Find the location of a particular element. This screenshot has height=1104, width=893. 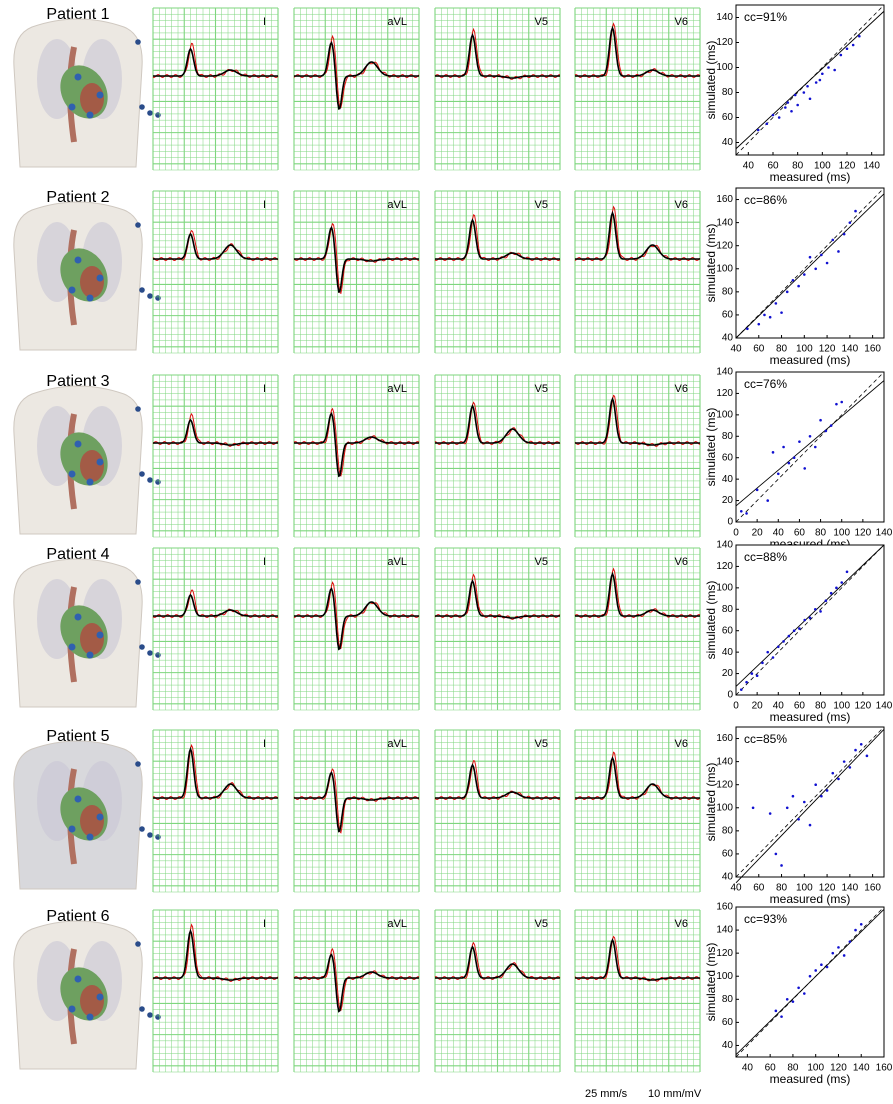

y-tick-label: 60 is located at coordinates (728, 457).